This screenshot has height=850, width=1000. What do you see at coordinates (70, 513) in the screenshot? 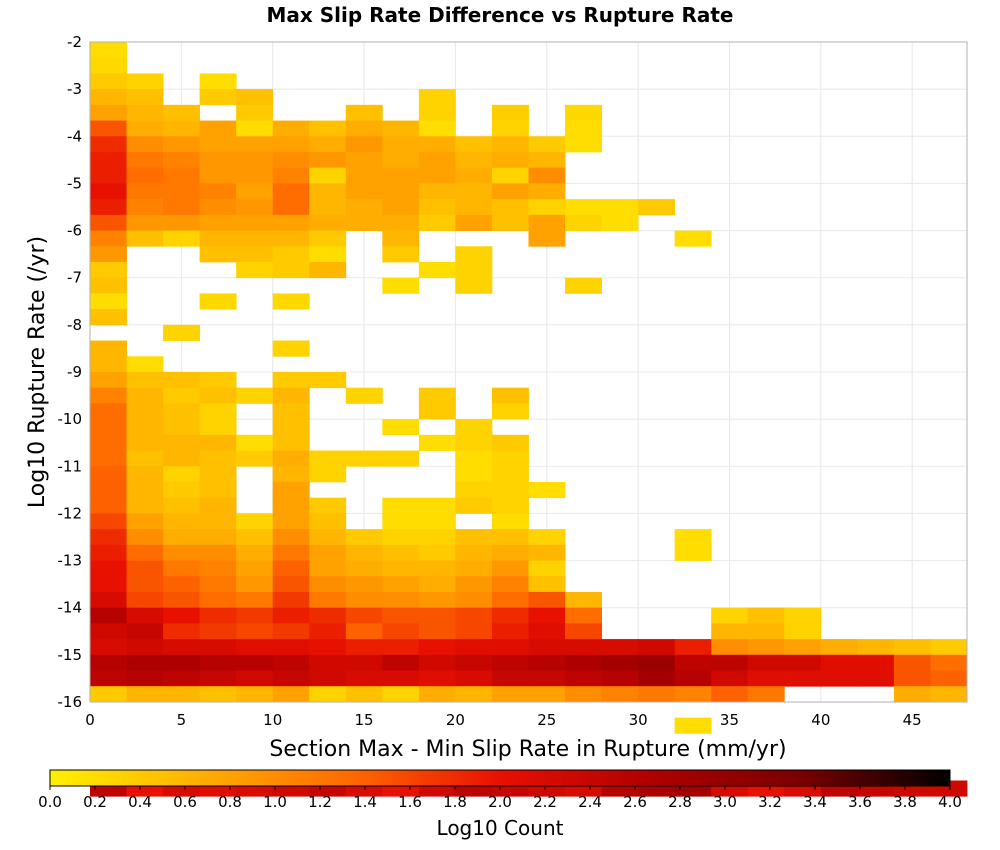
I see `y-tick-label: -12` at bounding box center [70, 513].